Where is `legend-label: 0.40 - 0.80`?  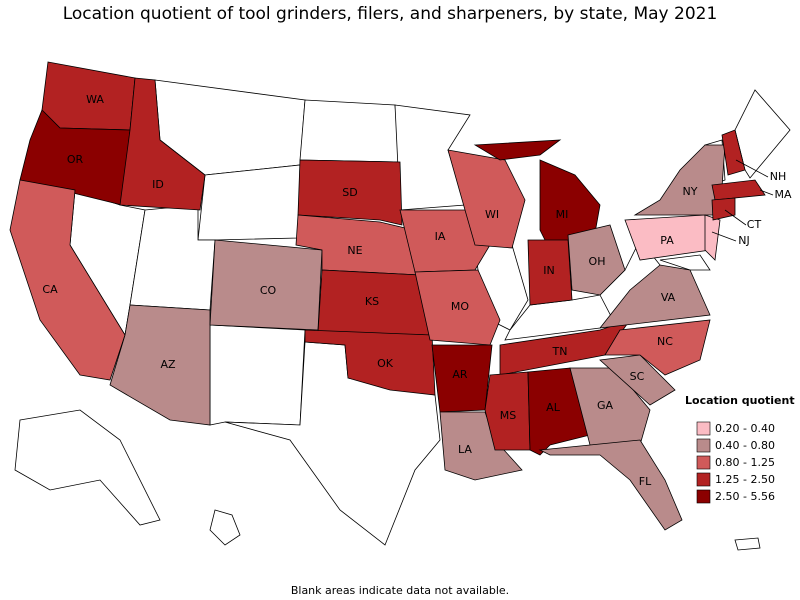
legend-label: 0.40 - 0.80 is located at coordinates (745, 445).